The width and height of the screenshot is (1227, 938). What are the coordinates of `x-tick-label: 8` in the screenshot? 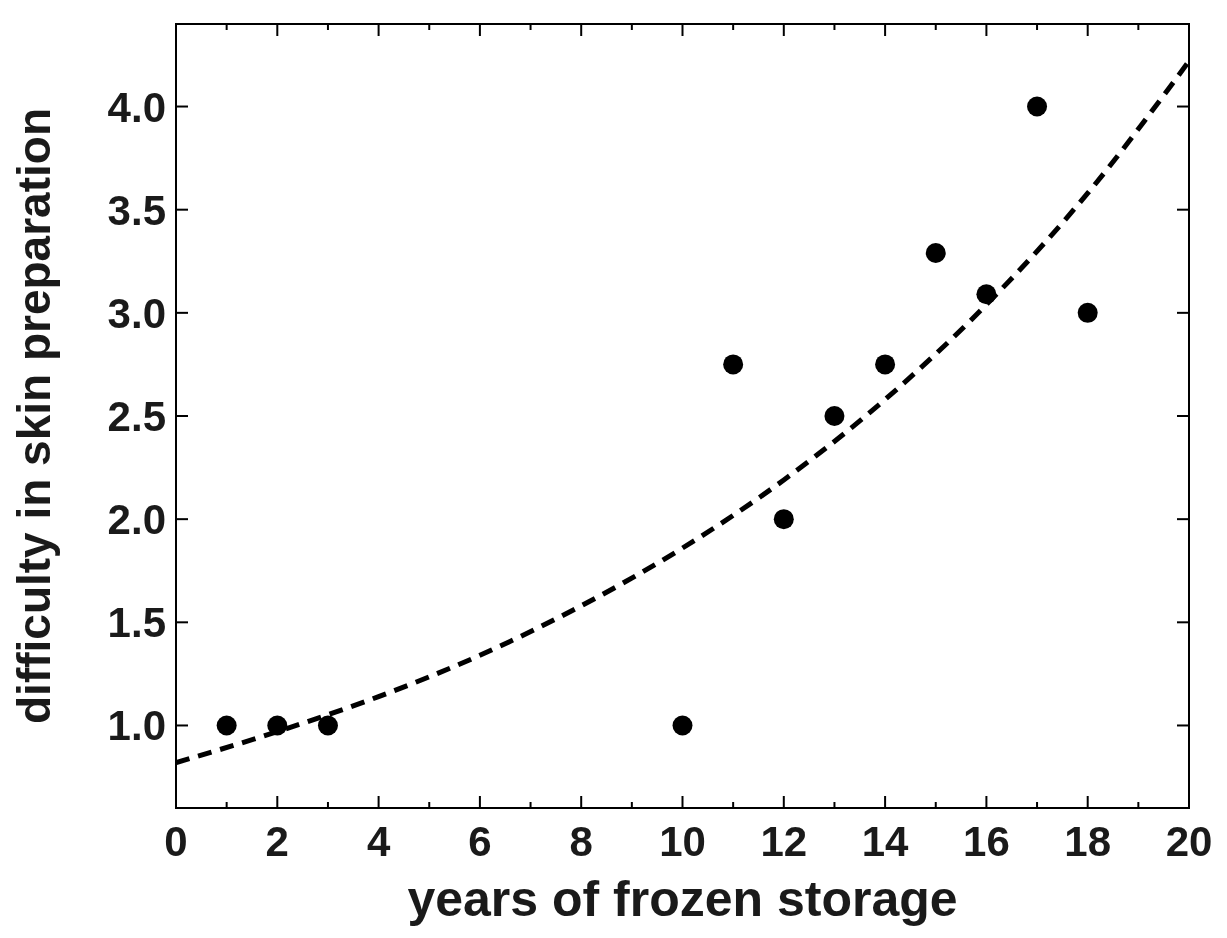 It's located at (581, 841).